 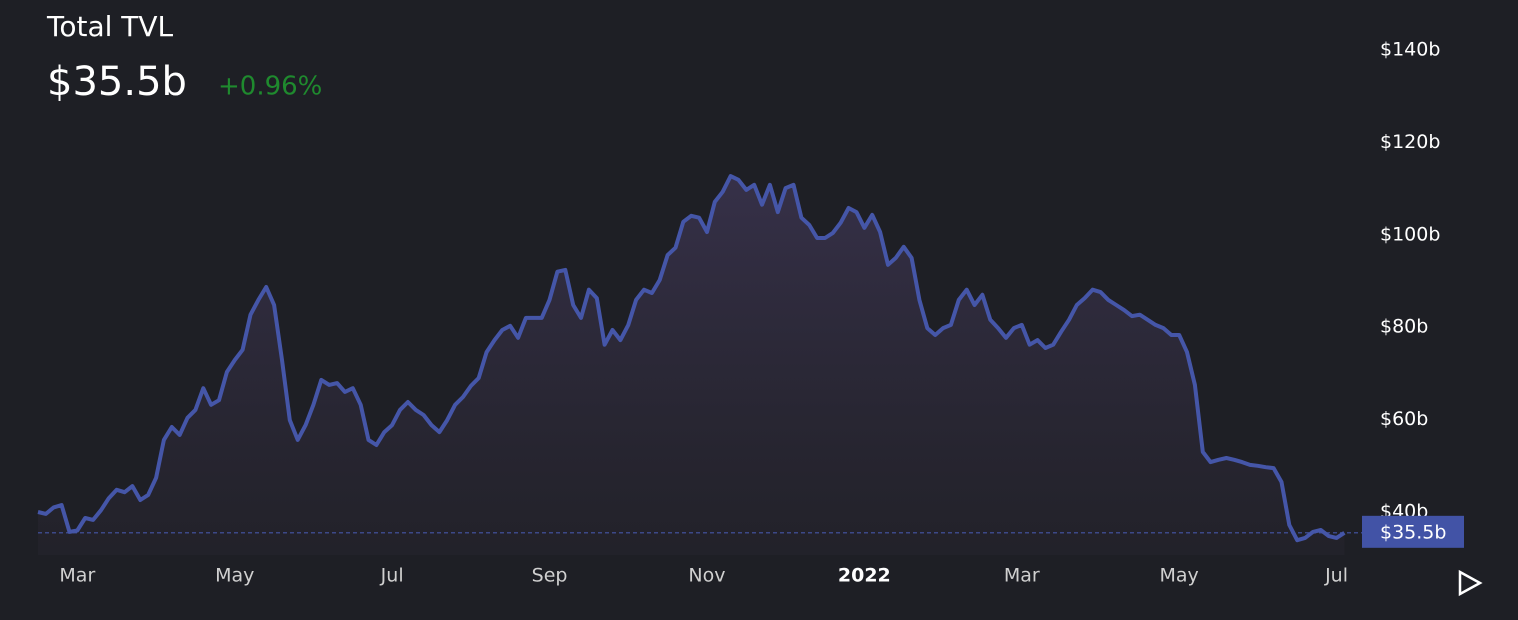 What do you see at coordinates (1470, 583) in the screenshot?
I see `play-button` at bounding box center [1470, 583].